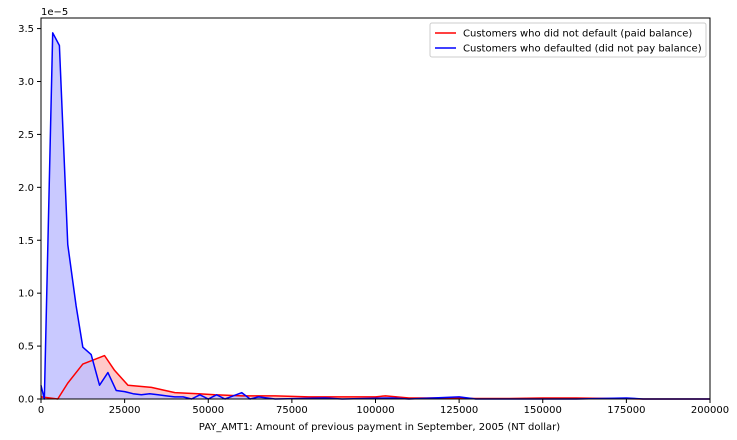 The image size is (737, 440). What do you see at coordinates (26, 241) in the screenshot?
I see `y-tick-label: 1.5` at bounding box center [26, 241].